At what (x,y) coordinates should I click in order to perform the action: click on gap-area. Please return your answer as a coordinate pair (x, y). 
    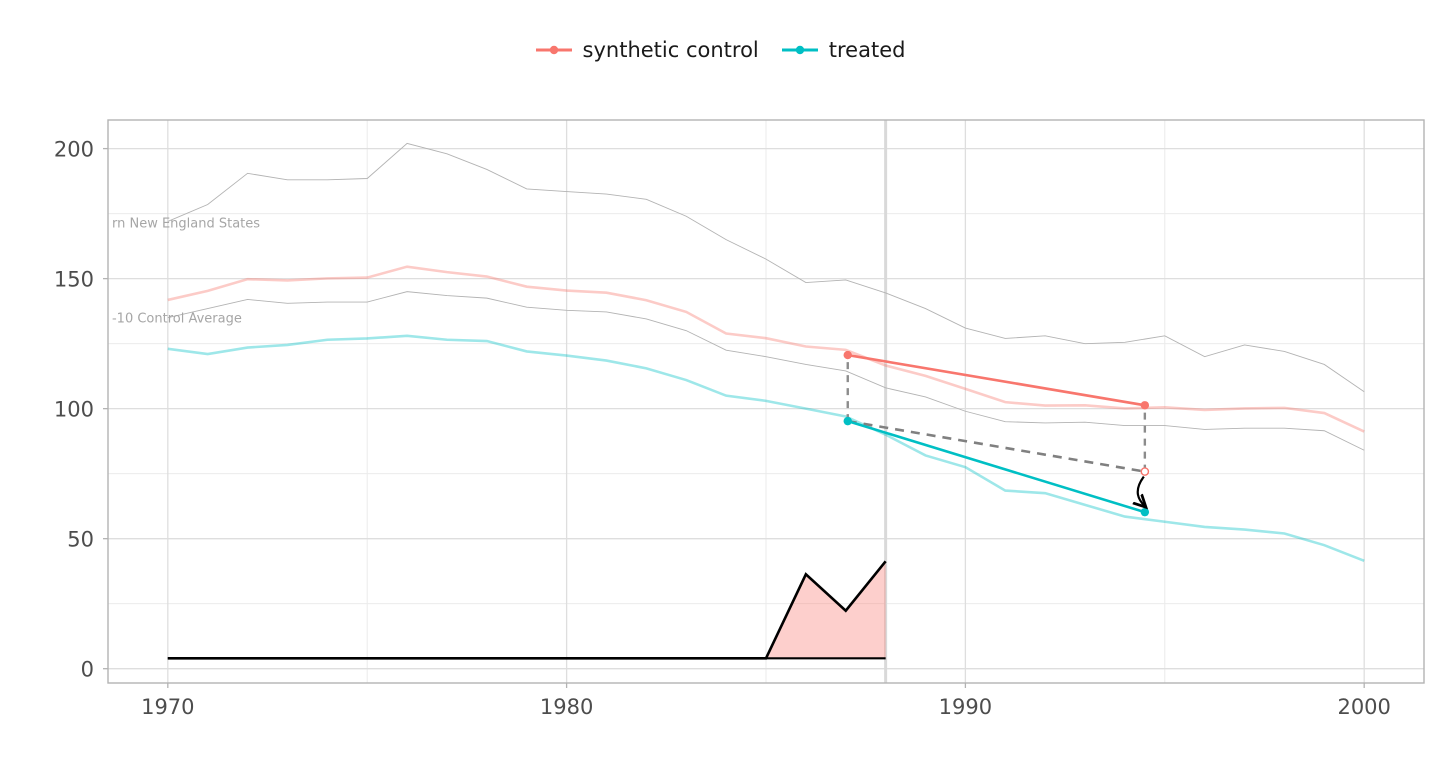
    Looking at the image, I should click on (526, 610).